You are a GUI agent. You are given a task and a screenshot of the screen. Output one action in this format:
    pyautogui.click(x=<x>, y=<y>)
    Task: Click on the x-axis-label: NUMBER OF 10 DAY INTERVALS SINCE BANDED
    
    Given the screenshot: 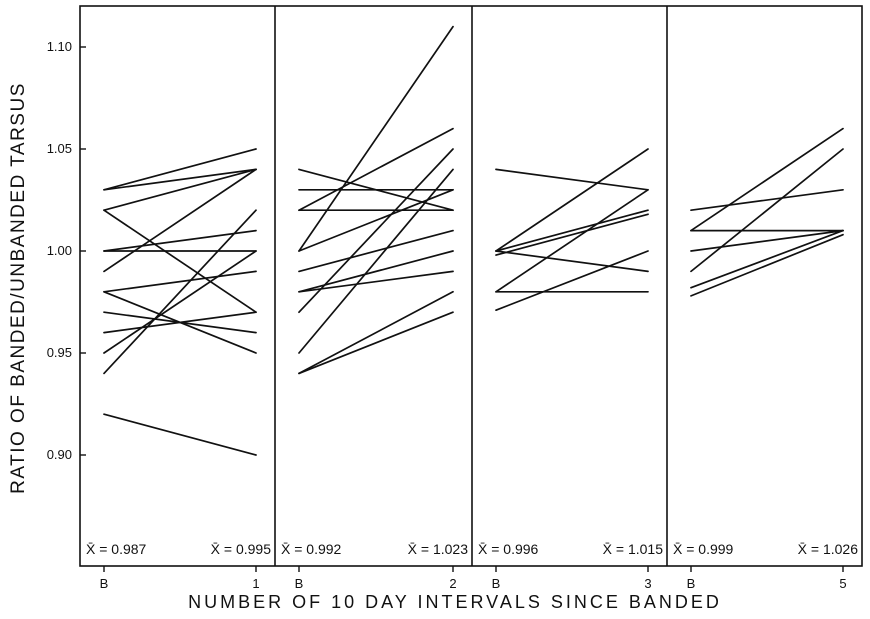 What is the action you would take?
    pyautogui.click(x=455, y=602)
    